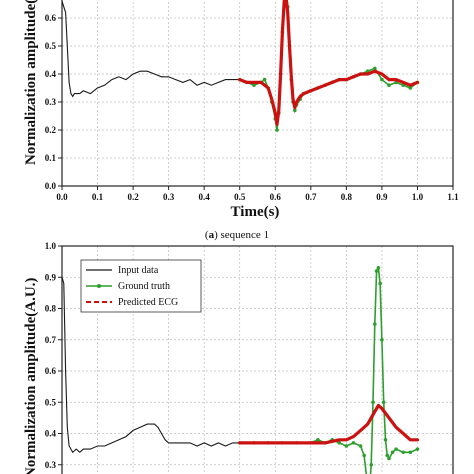  What do you see at coordinates (138, 270) in the screenshot?
I see `legend-label-input: Input data` at bounding box center [138, 270].